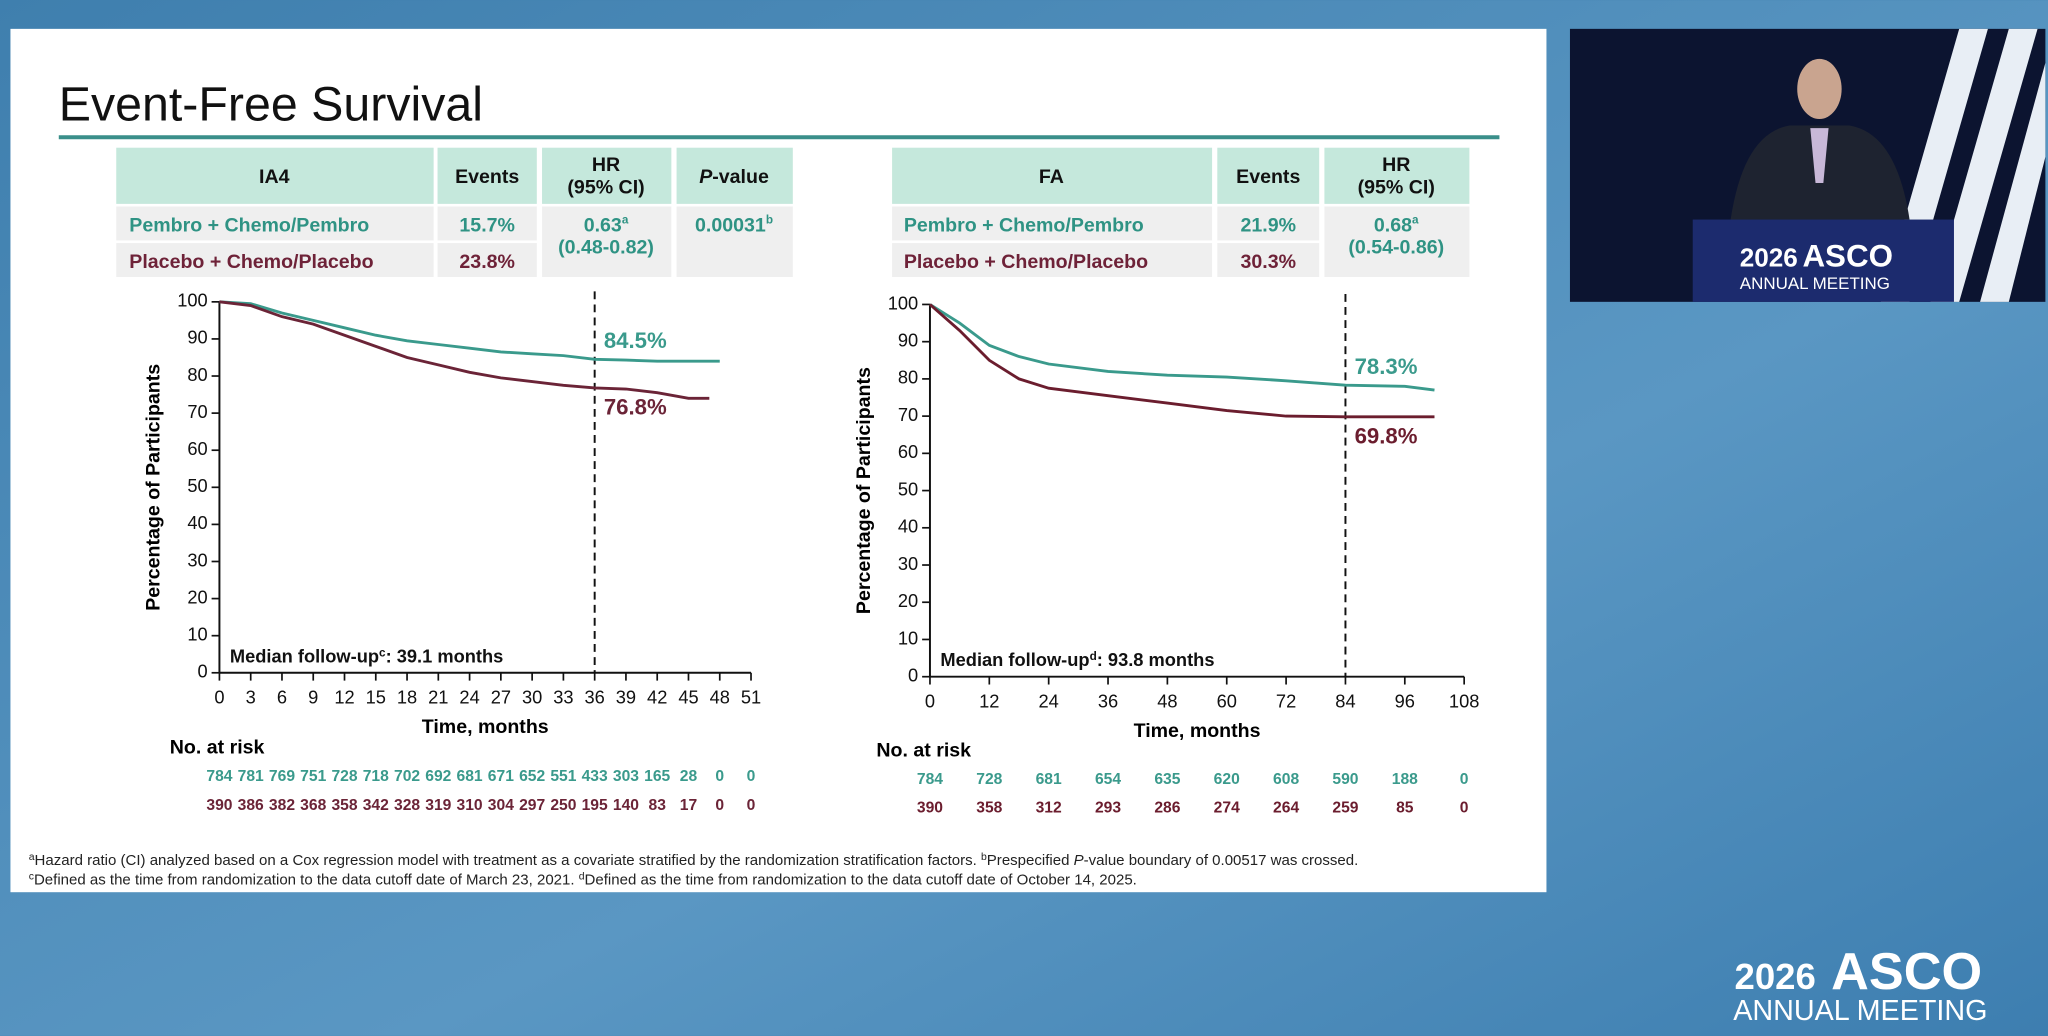 This screenshot has width=2048, height=1036. I want to click on at-risk-count: 681, so click(470, 776).